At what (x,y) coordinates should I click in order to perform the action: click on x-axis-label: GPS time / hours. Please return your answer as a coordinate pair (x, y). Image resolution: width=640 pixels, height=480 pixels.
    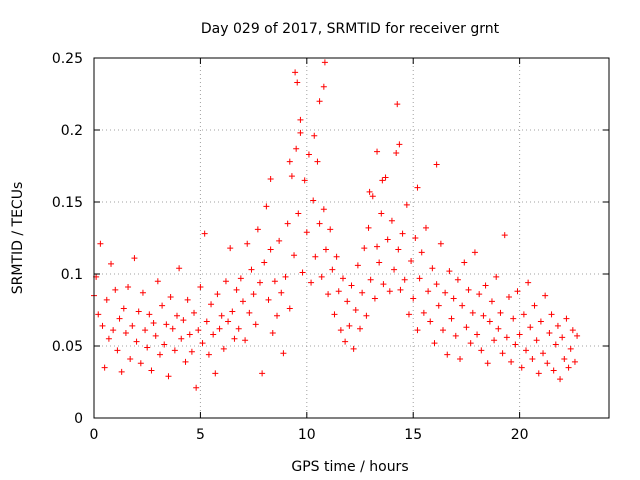
    Looking at the image, I should click on (349, 467).